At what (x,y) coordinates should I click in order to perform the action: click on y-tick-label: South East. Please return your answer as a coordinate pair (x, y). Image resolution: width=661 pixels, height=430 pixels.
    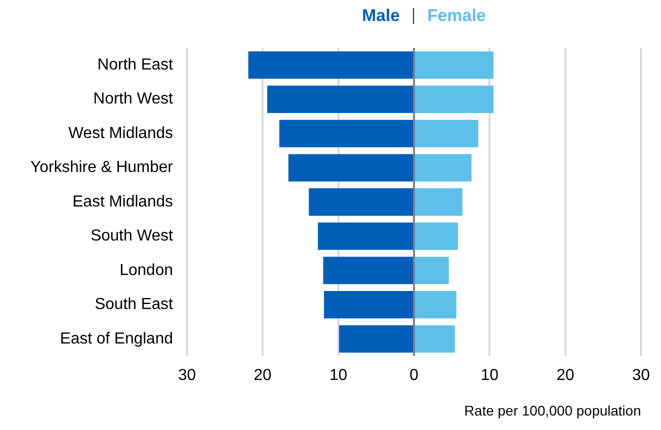
    Looking at the image, I should click on (134, 305).